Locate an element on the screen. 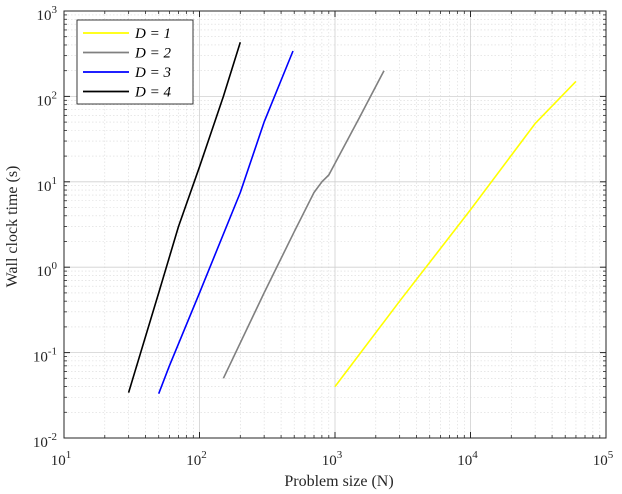 Image resolution: width=622 pixels, height=494 pixels. legend: D = 1 D = 2 D = 3 D = 4 is located at coordinates (135, 62).